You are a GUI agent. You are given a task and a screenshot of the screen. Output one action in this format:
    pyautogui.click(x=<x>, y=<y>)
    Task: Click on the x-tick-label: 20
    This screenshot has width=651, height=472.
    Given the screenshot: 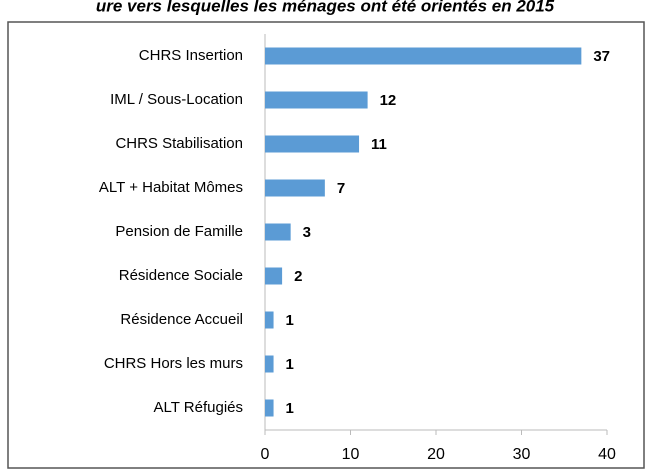 What is the action you would take?
    pyautogui.click(x=436, y=454)
    